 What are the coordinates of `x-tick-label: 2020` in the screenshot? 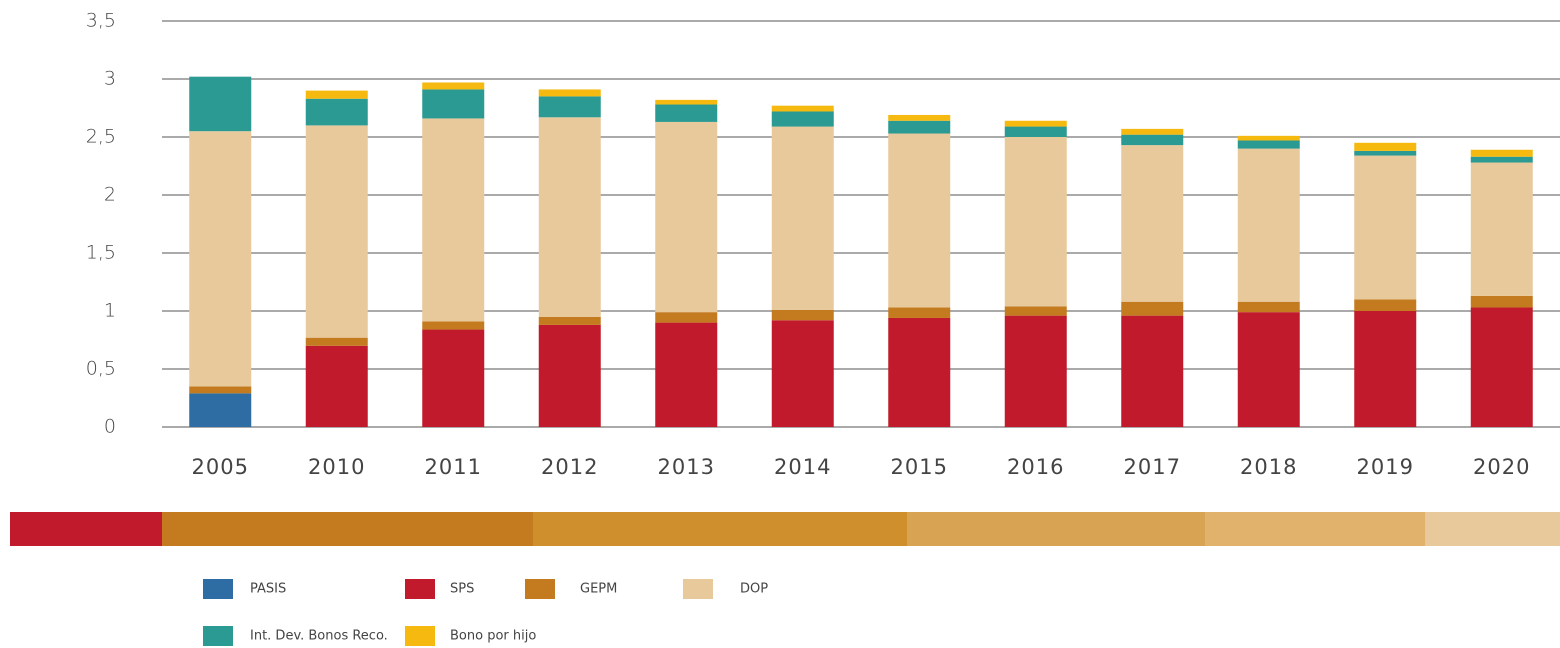 It's located at (1501, 467).